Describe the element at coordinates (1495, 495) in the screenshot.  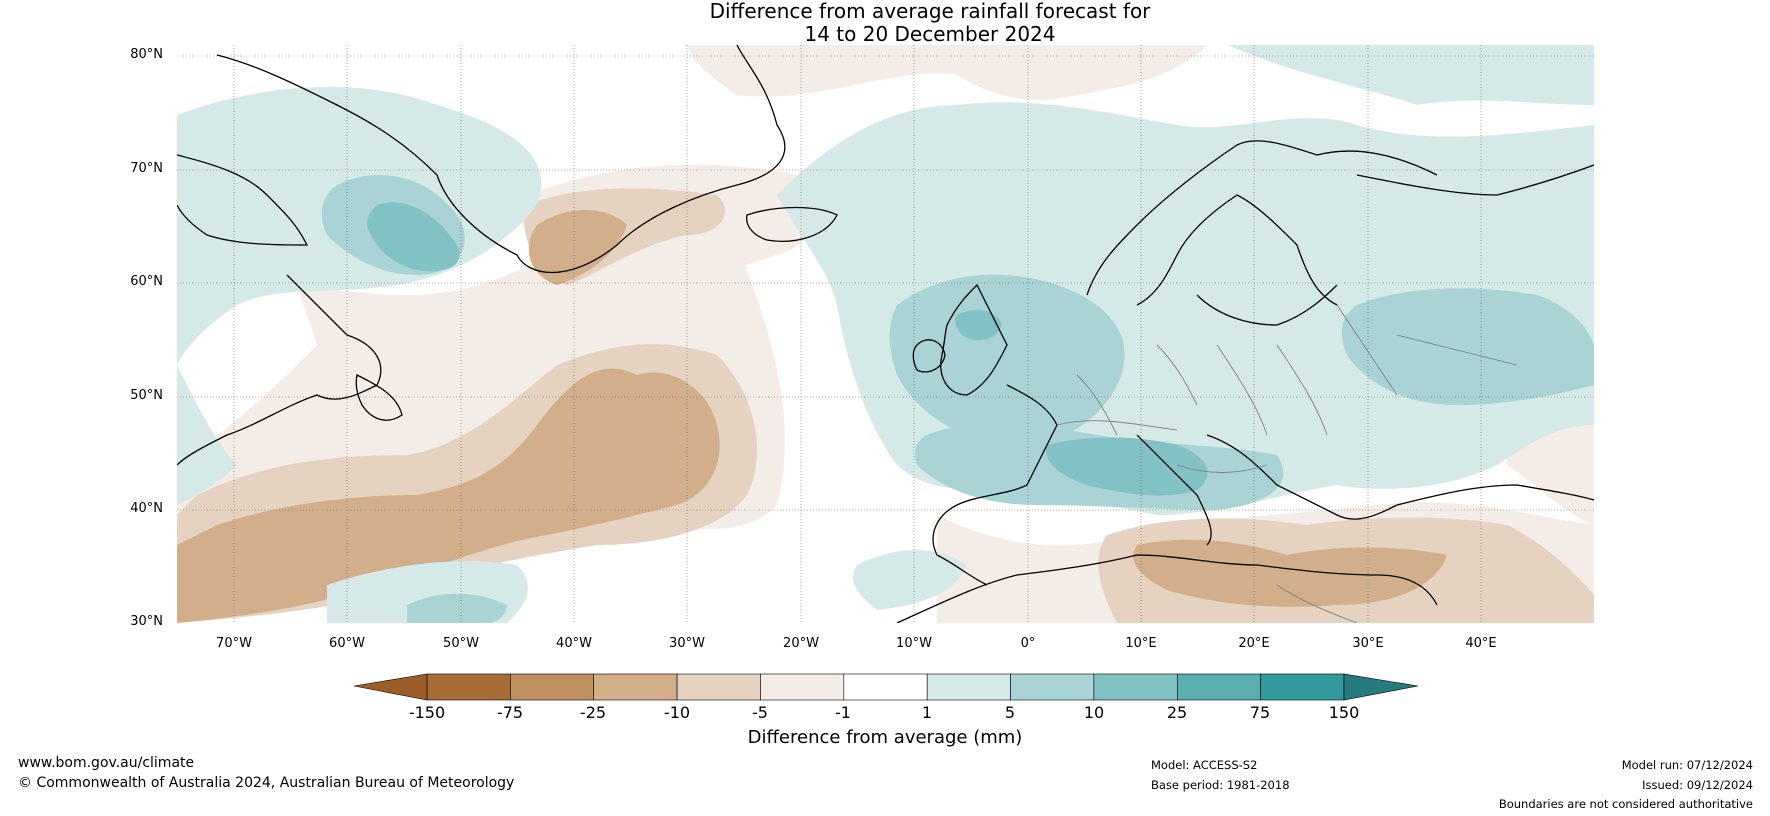
I see `coast-turkey` at that location.